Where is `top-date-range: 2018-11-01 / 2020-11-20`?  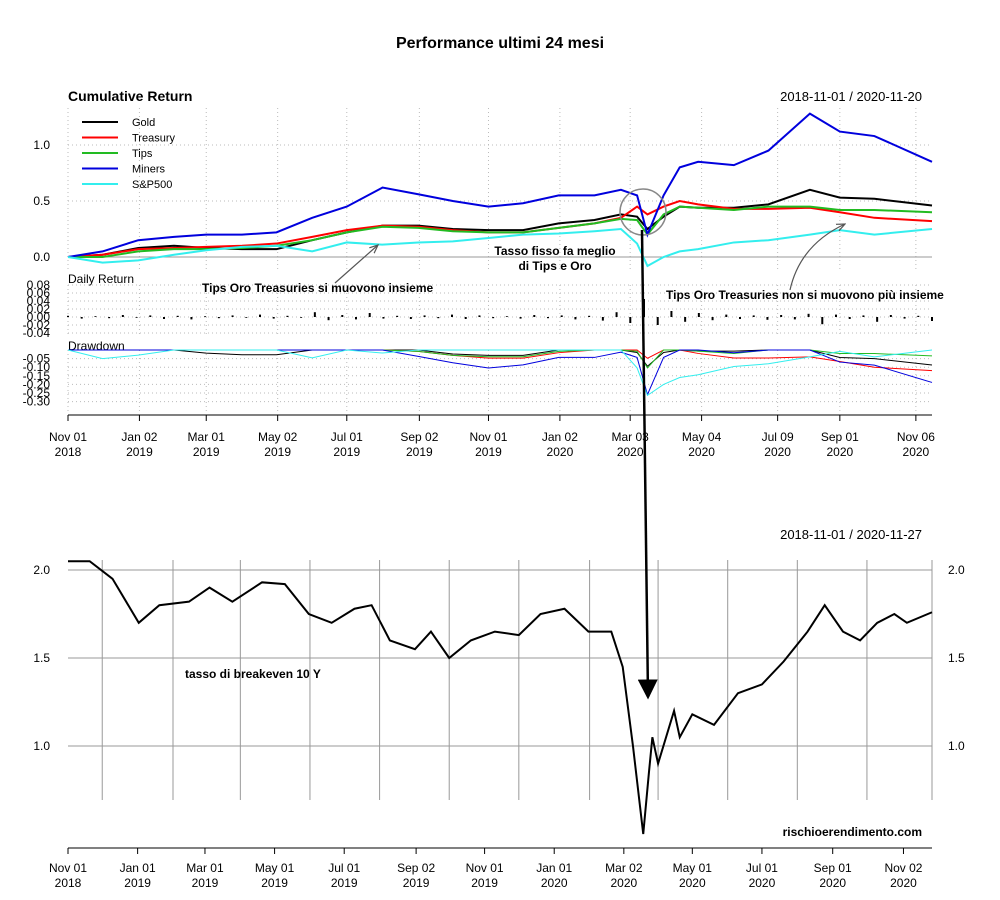 top-date-range: 2018-11-01 / 2020-11-20 is located at coordinates (851, 96).